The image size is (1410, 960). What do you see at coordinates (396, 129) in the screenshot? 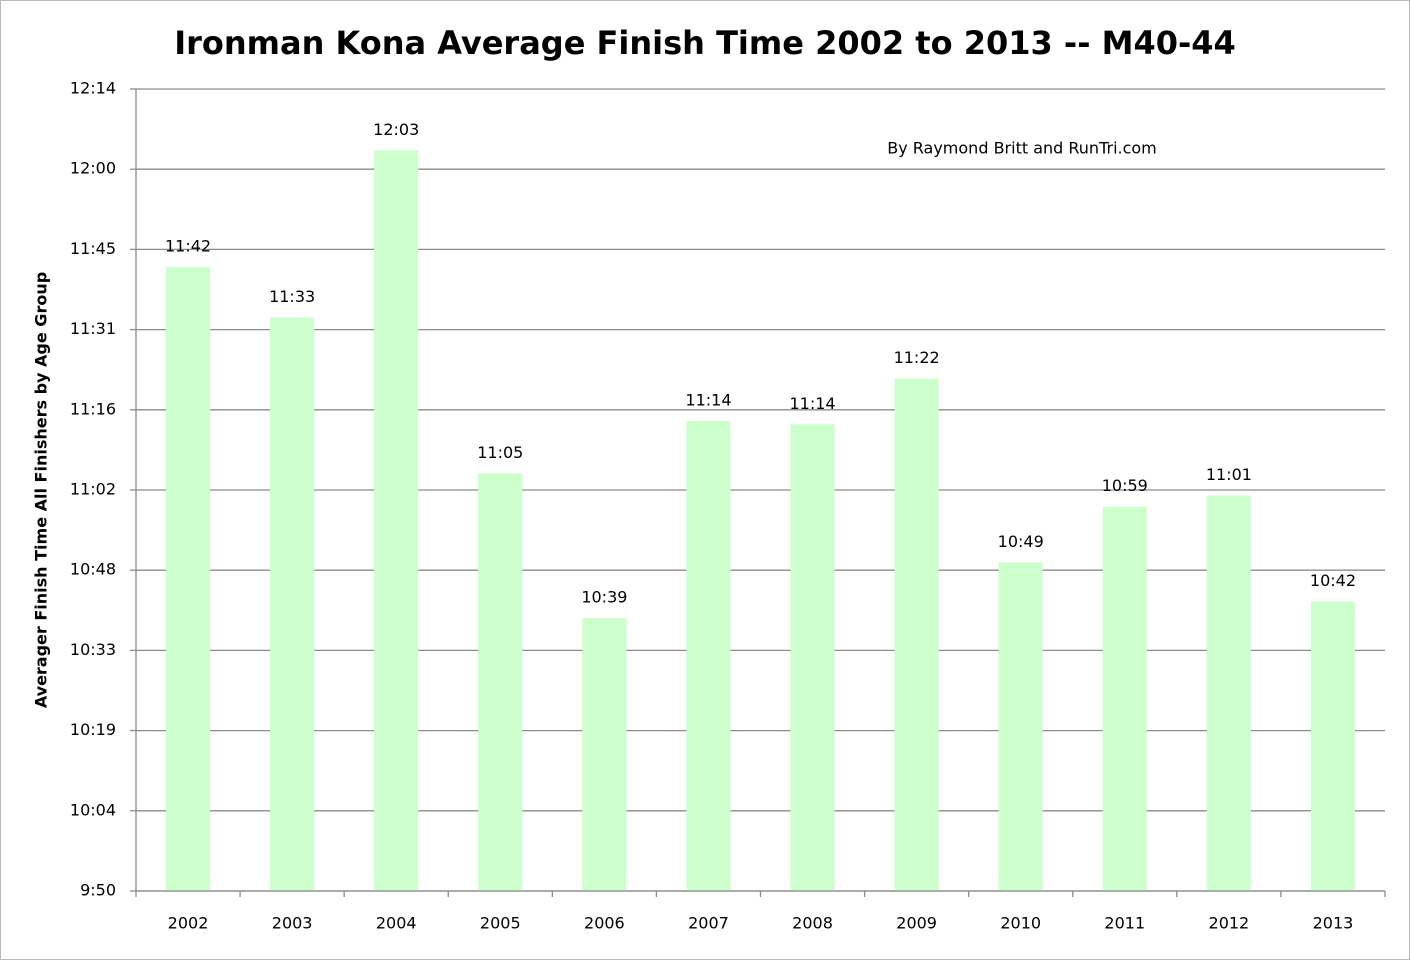
I see `data-label: 12:03` at bounding box center [396, 129].